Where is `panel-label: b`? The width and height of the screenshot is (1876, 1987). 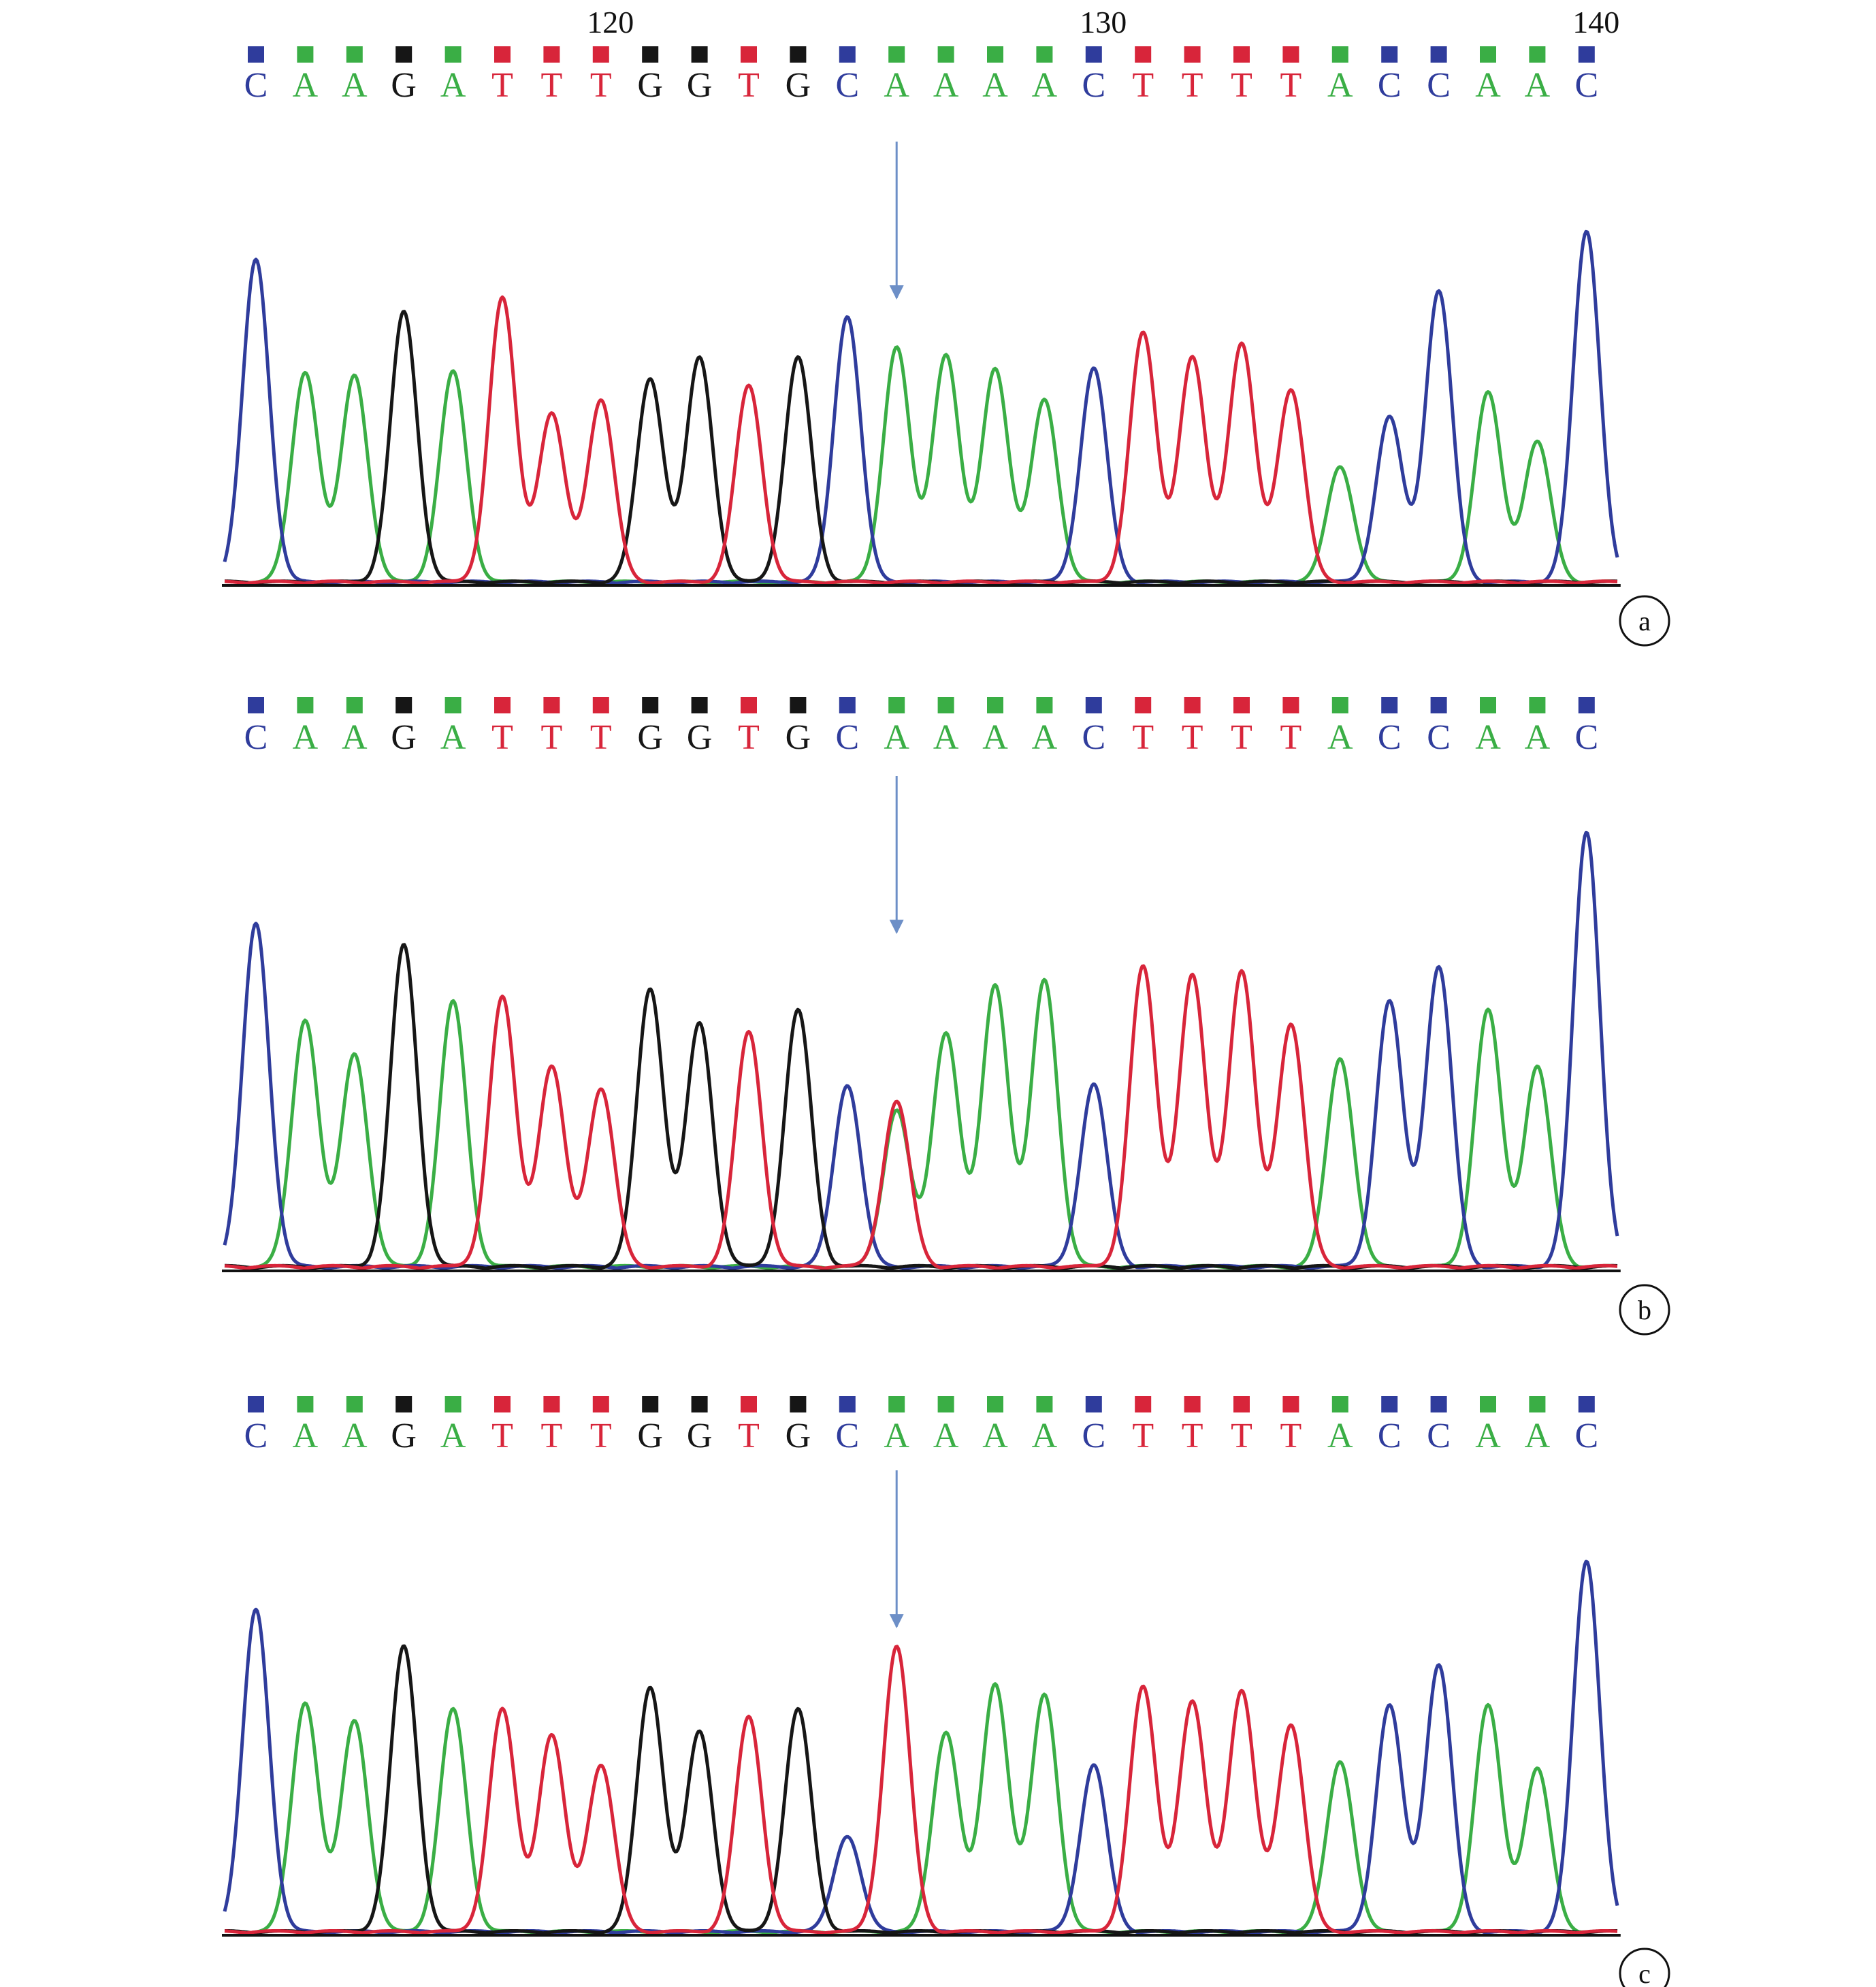 panel-label: b is located at coordinates (1645, 1310).